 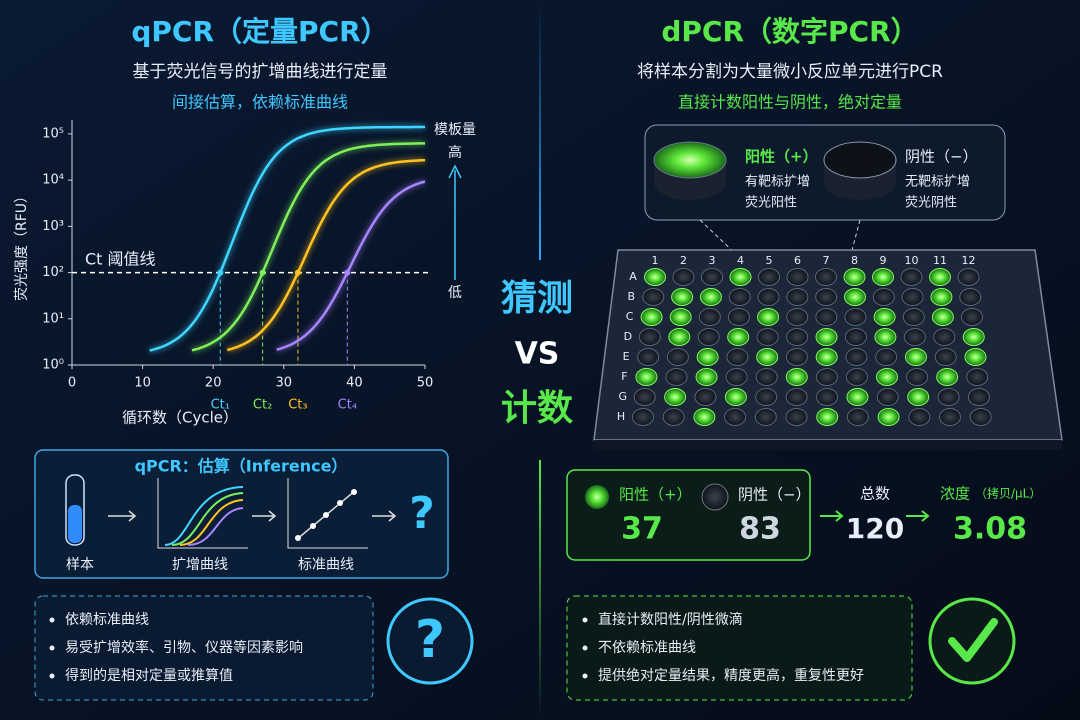 I want to click on bullet: 得到的是相对定量或推算值, so click(x=149, y=675).